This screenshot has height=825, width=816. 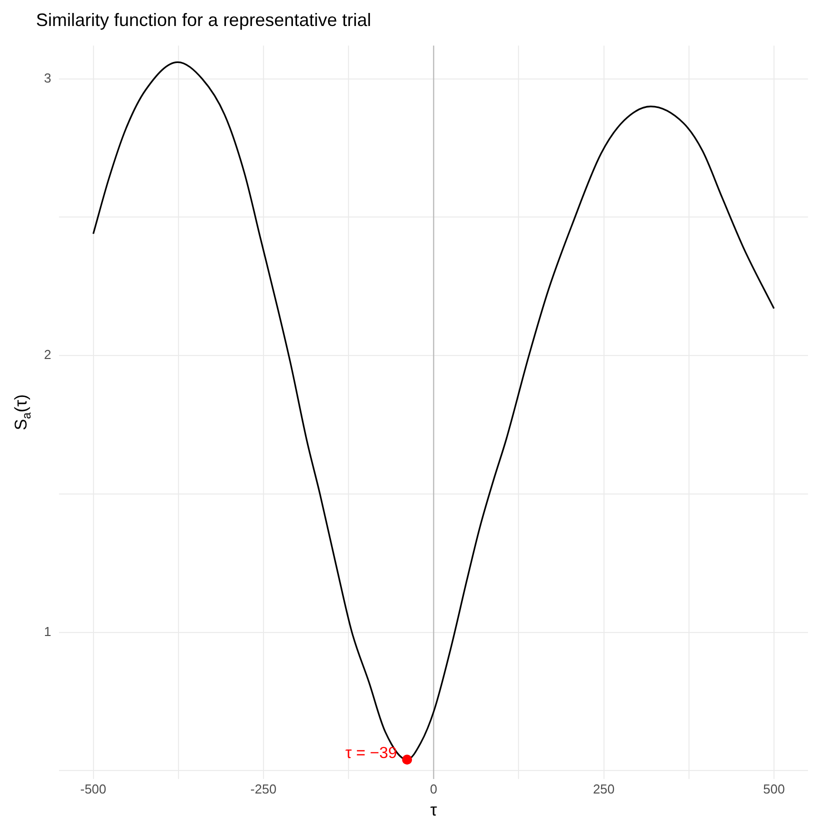 I want to click on y-tick-label: 1, so click(x=48, y=631).